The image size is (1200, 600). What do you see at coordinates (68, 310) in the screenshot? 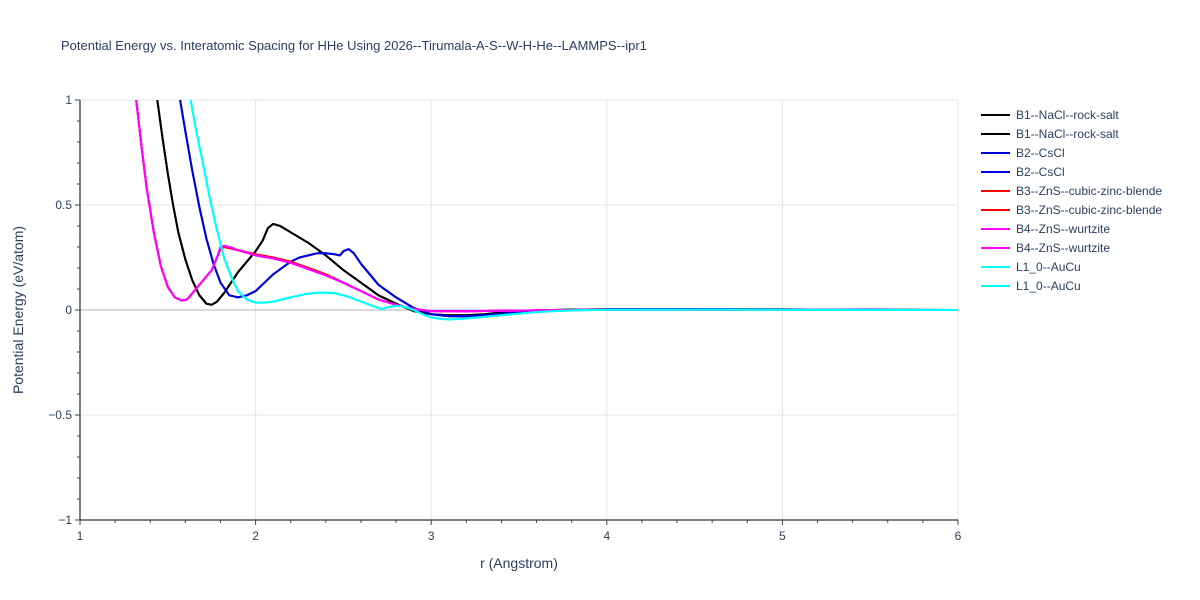
I see `y-tick-label: 0` at bounding box center [68, 310].